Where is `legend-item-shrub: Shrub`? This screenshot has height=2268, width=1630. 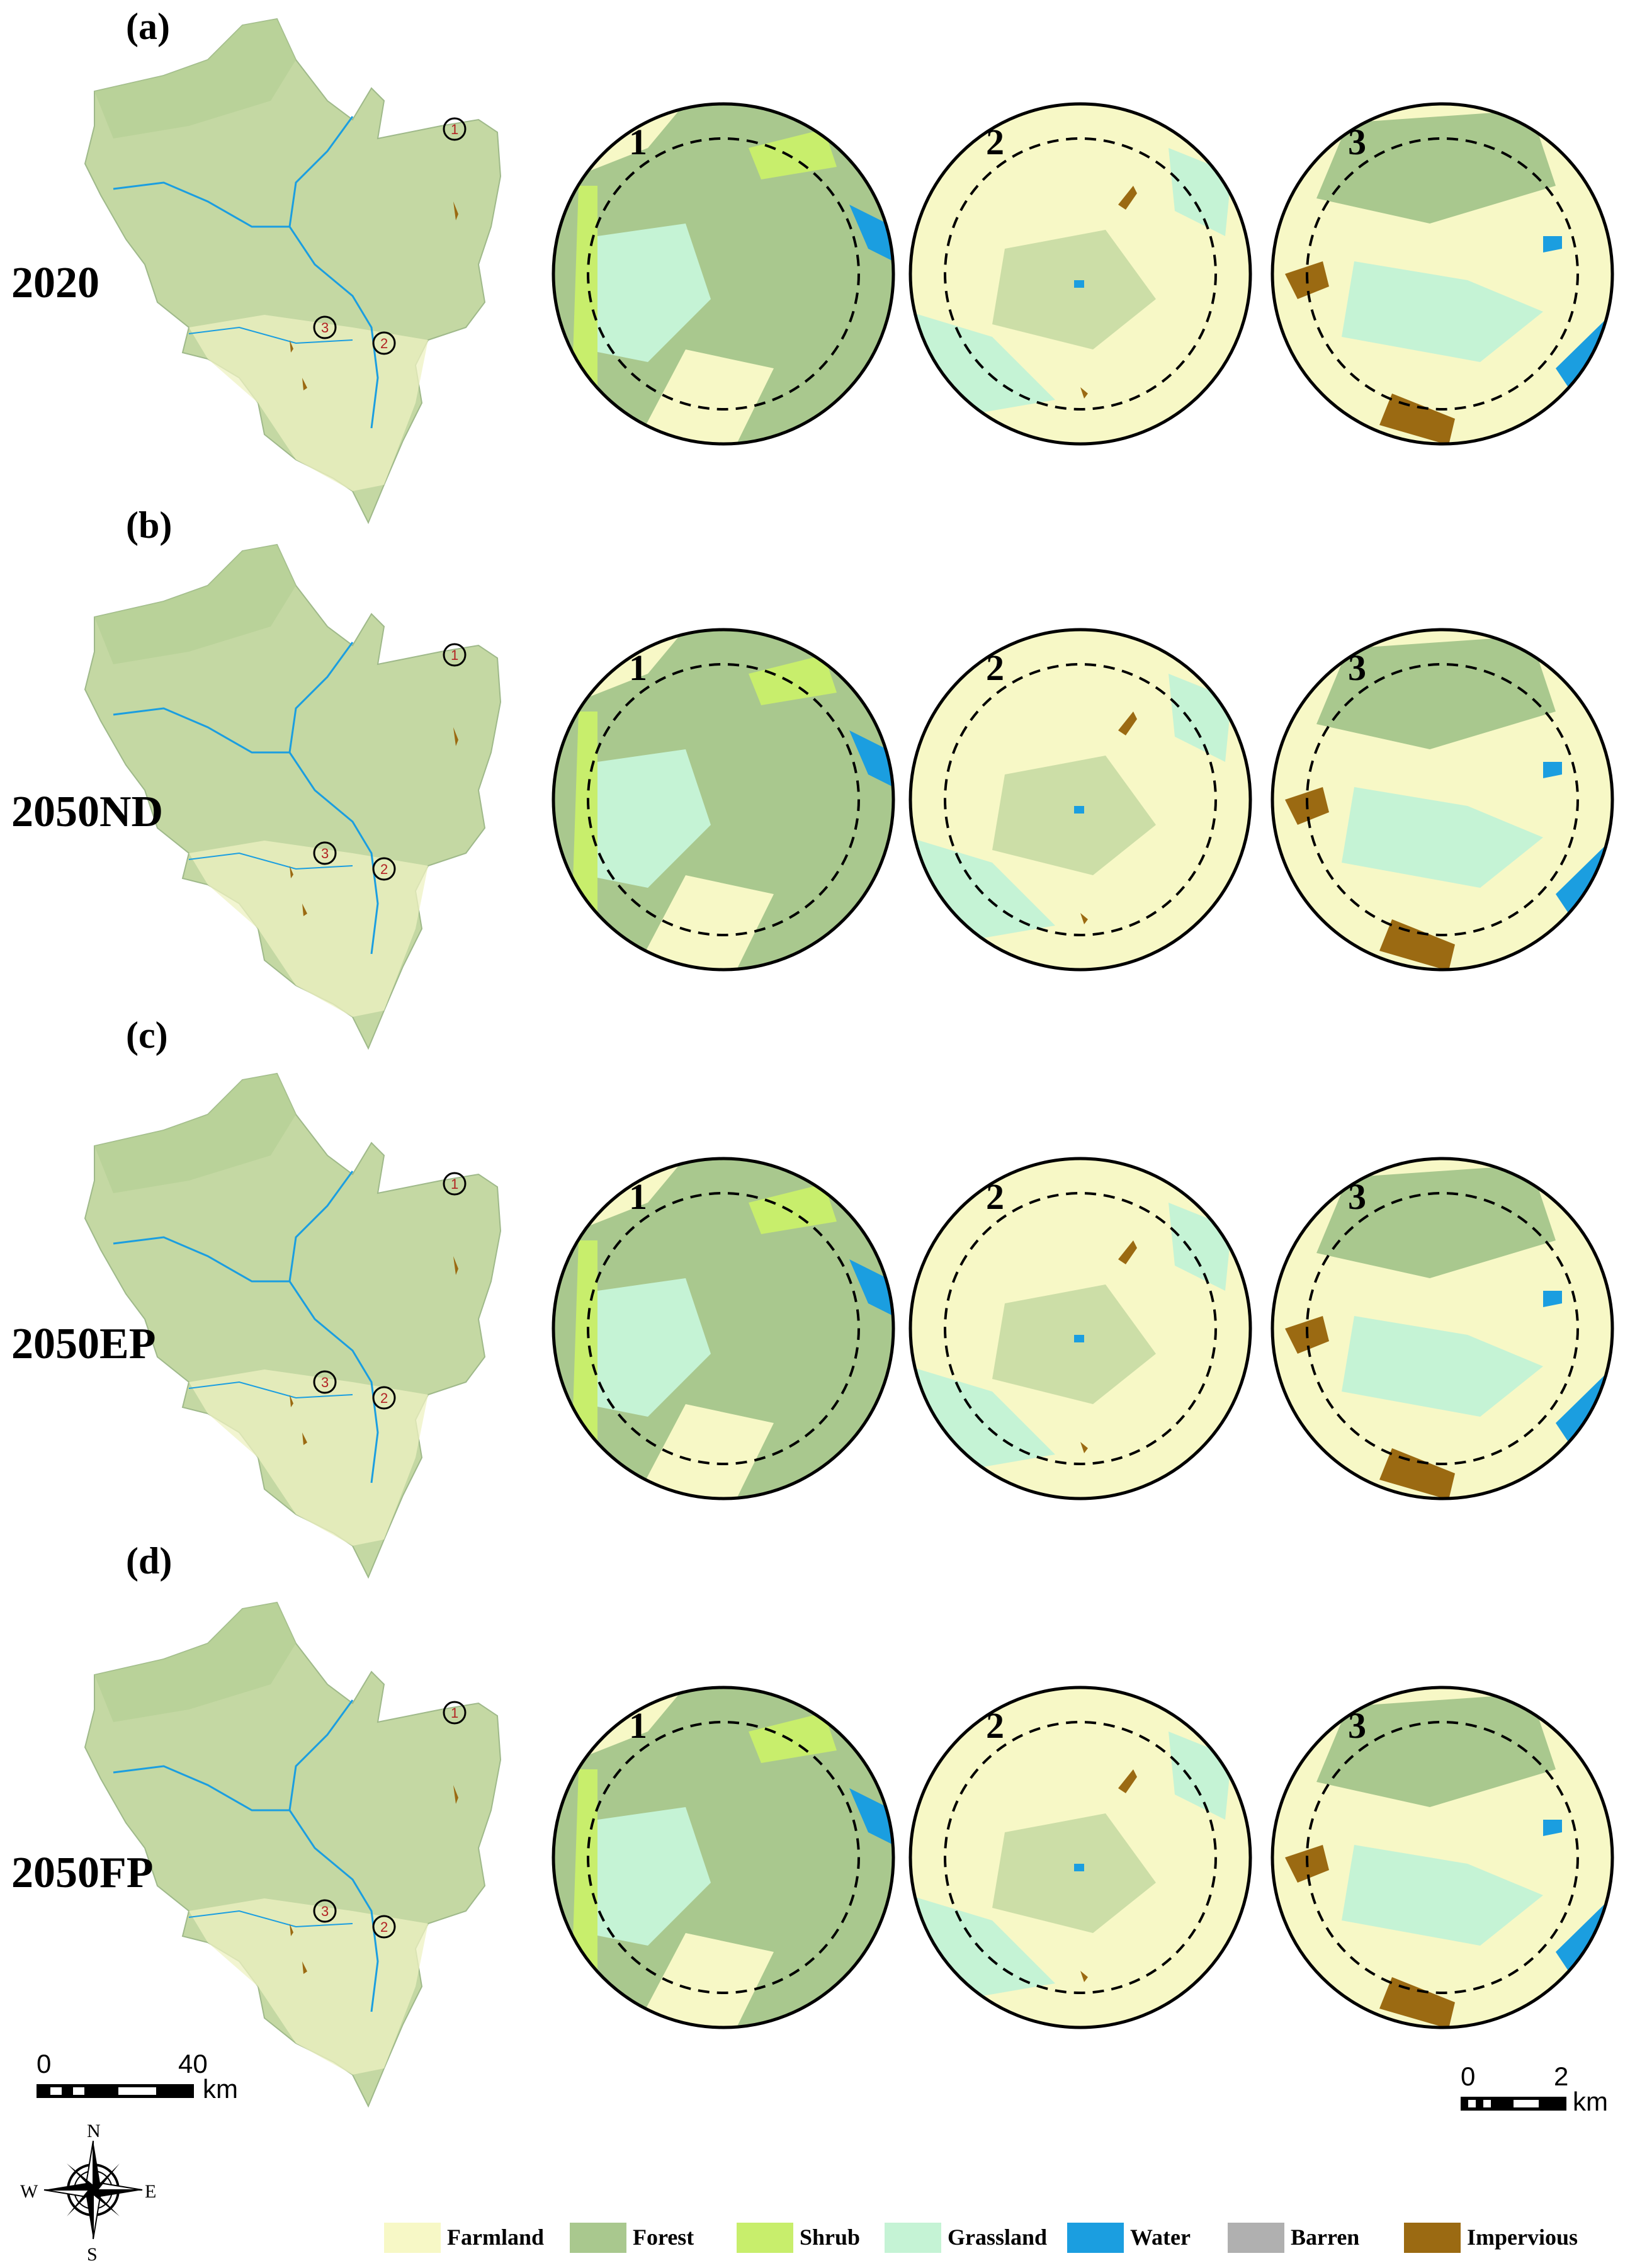 legend-item-shrub: Shrub is located at coordinates (798, 2238).